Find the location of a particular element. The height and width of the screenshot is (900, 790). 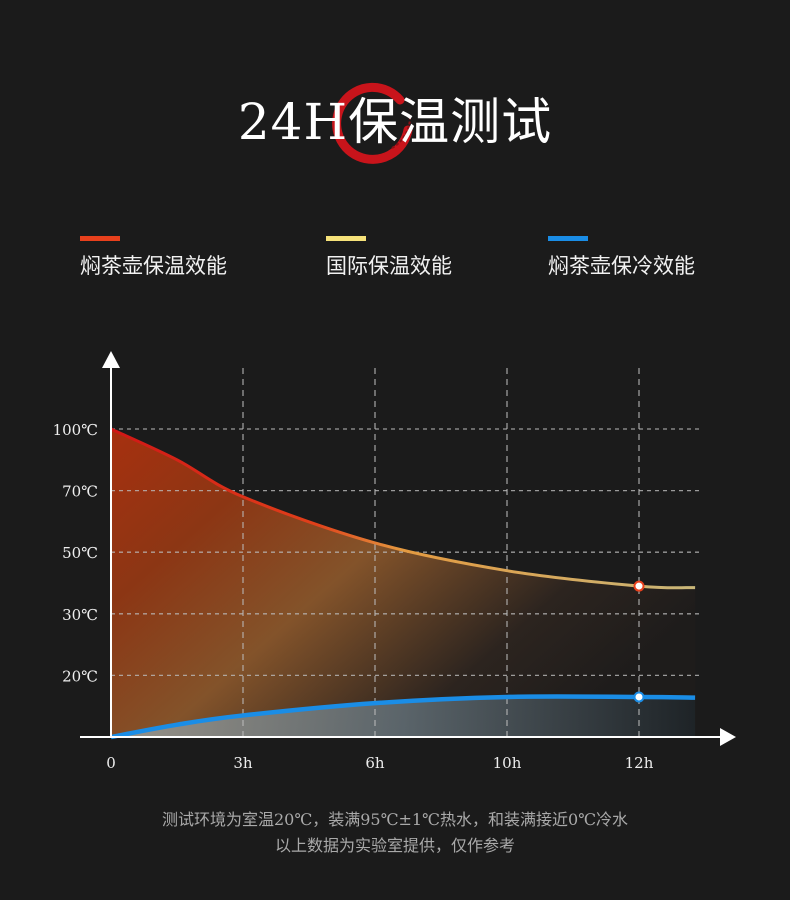

y-tick-label: 30℃ is located at coordinates (80, 615).